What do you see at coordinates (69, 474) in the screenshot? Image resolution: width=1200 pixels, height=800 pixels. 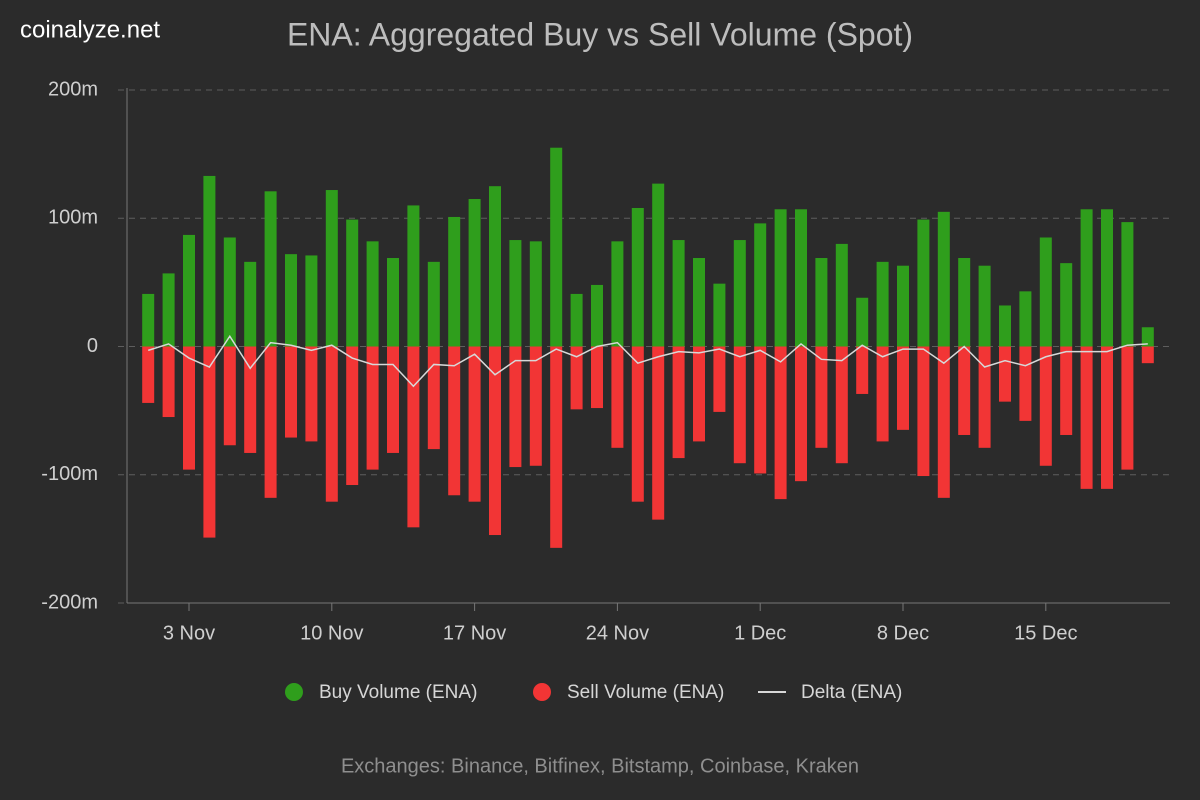 I see `y-tick-label: -100m` at bounding box center [69, 474].